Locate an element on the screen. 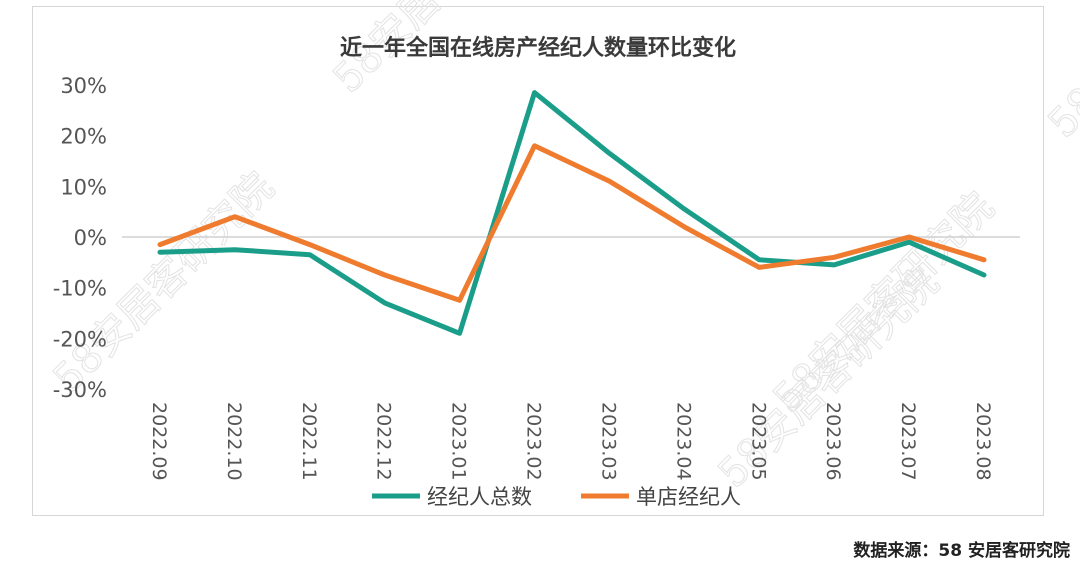 This screenshot has width=1080, height=565. x-tick-label: 2023.05 is located at coordinates (758, 441).